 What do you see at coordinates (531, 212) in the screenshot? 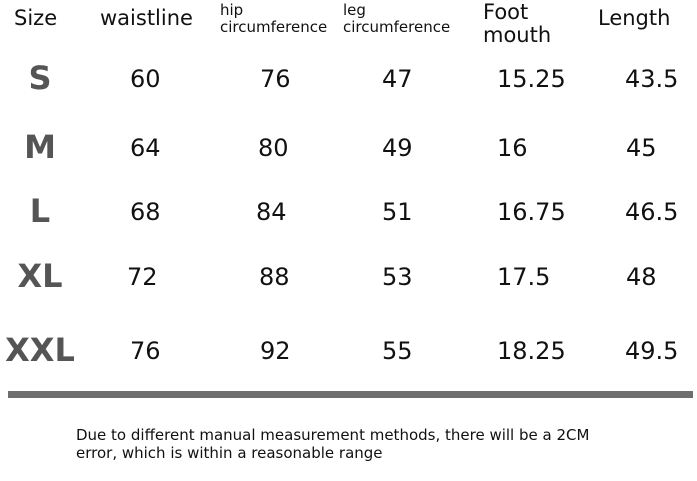
I see `cell-value: 16.75` at bounding box center [531, 212].